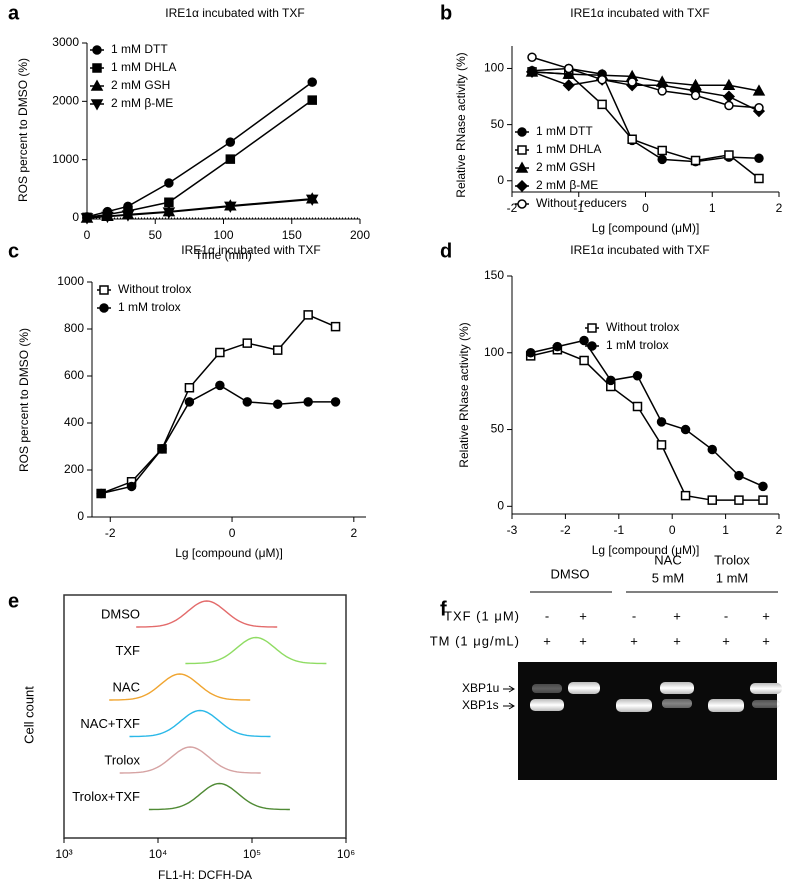  What do you see at coordinates (656, 697) in the screenshot?
I see `gel-bands` at bounding box center [656, 697].